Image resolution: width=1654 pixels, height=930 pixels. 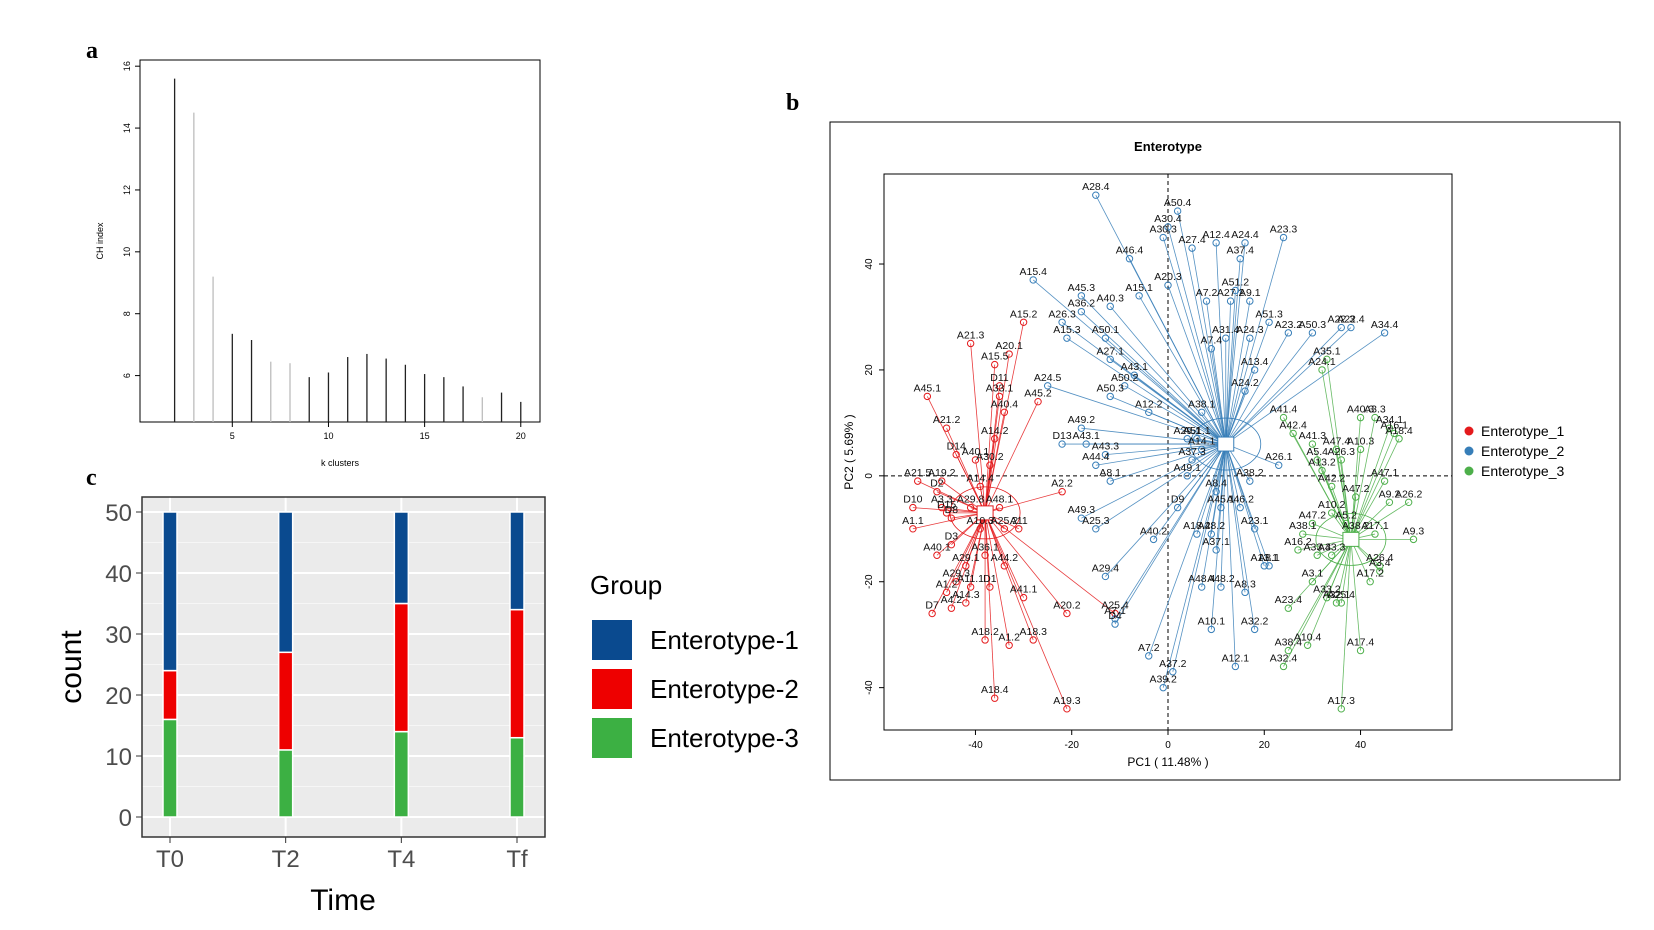 What do you see at coordinates (1395, 425) in the screenshot?
I see `chart-b-point-label: A16.1` at bounding box center [1395, 425].